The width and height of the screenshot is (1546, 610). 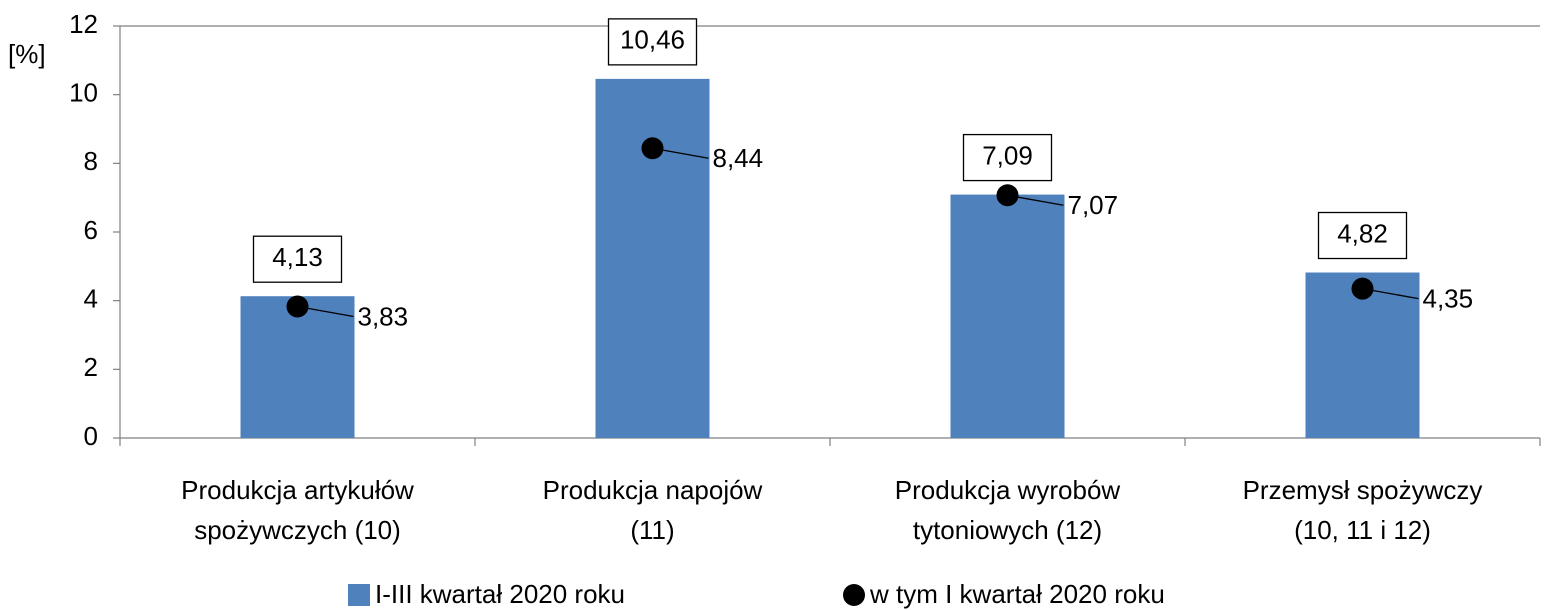 I want to click on legend-label: w tym I kwartał 2020 roku, so click(x=1017, y=594).